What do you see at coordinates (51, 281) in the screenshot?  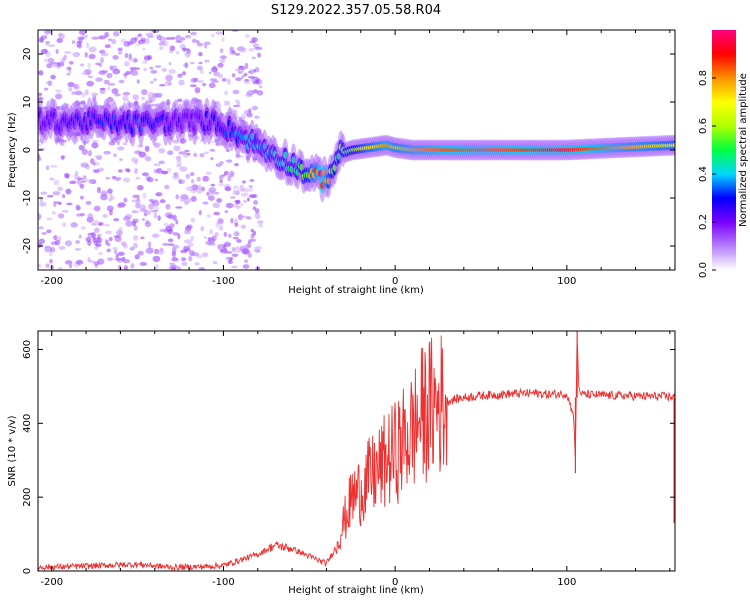 I see `spectrogram-xtick-label: -200` at bounding box center [51, 281].